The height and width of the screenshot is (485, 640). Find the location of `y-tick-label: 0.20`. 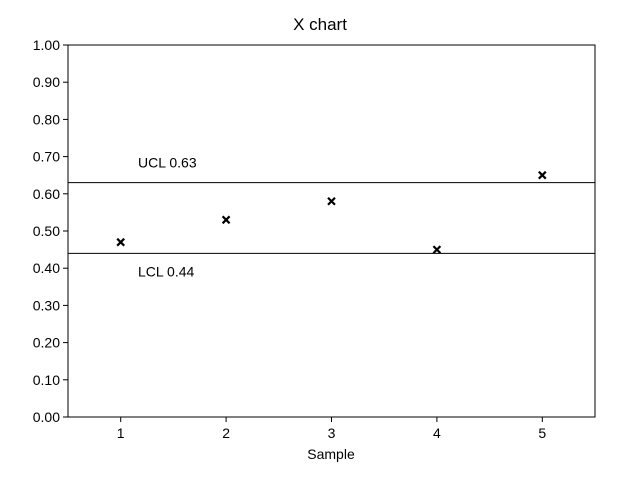

y-tick-label: 0.20 is located at coordinates (46, 343).